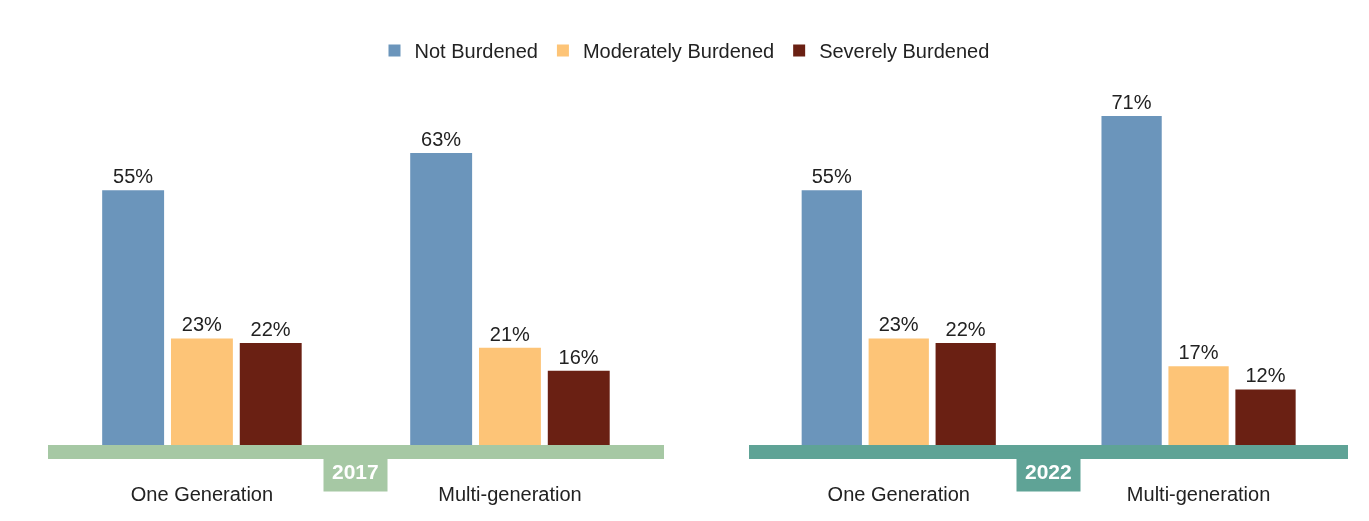  I want to click on data-label: 71%, so click(1131, 102).